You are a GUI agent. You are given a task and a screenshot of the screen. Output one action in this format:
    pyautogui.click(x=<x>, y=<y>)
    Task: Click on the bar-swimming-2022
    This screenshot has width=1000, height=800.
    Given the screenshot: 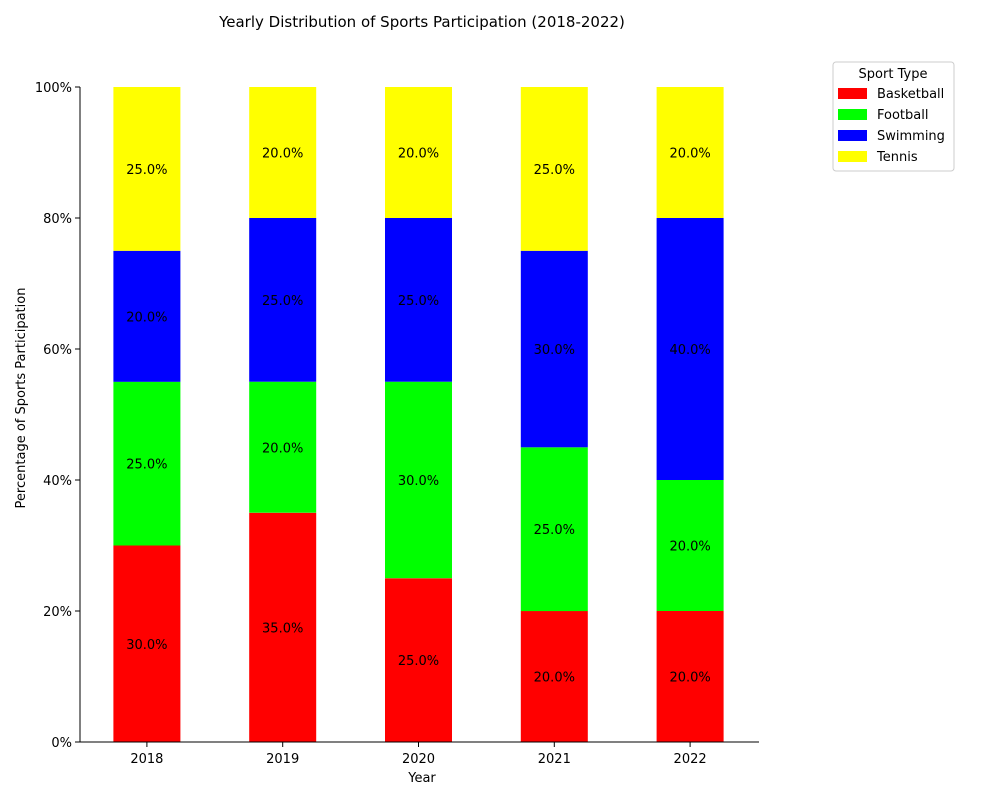 What is the action you would take?
    pyautogui.click(x=690, y=349)
    